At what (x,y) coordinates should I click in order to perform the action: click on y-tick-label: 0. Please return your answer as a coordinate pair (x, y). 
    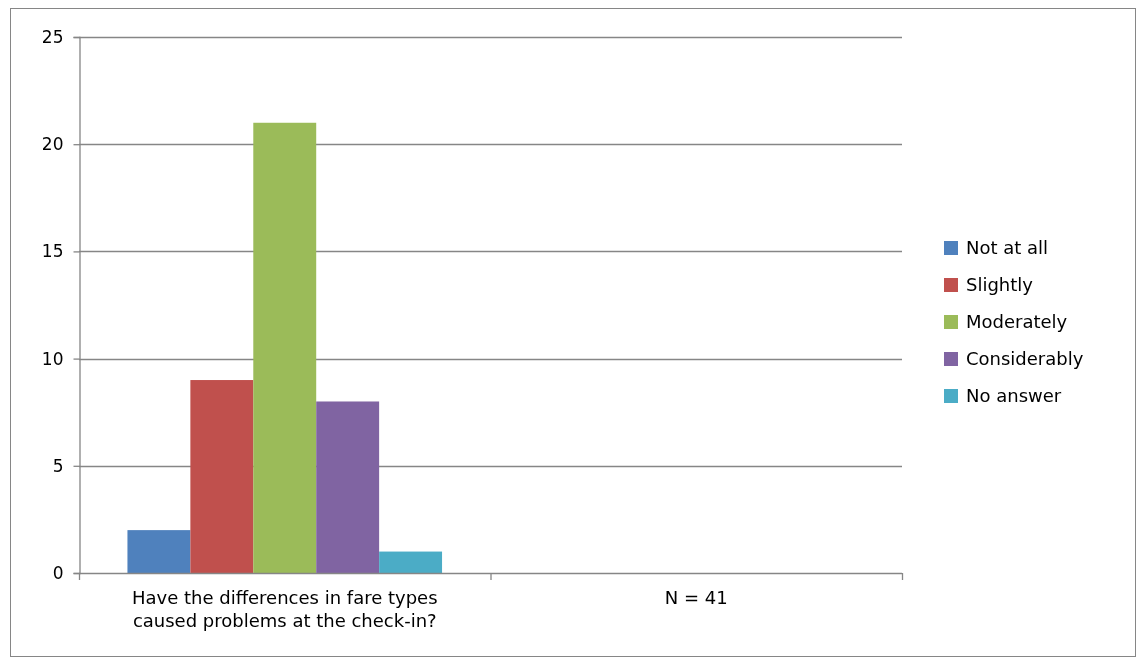
    Looking at the image, I should click on (58, 572).